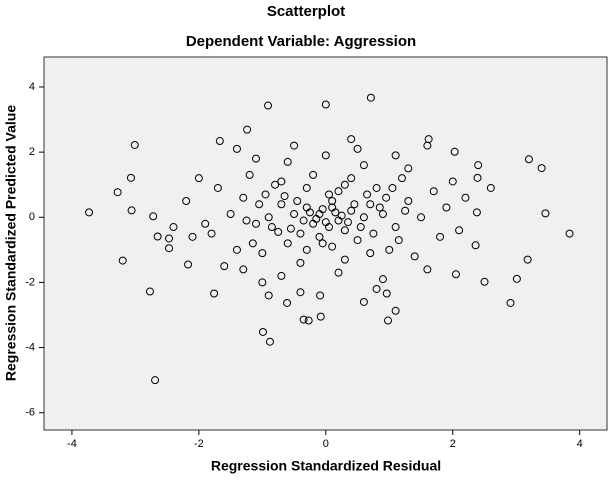 The height and width of the screenshot is (480, 613). Describe the element at coordinates (580, 444) in the screenshot. I see `x-tick-label: 4` at that location.